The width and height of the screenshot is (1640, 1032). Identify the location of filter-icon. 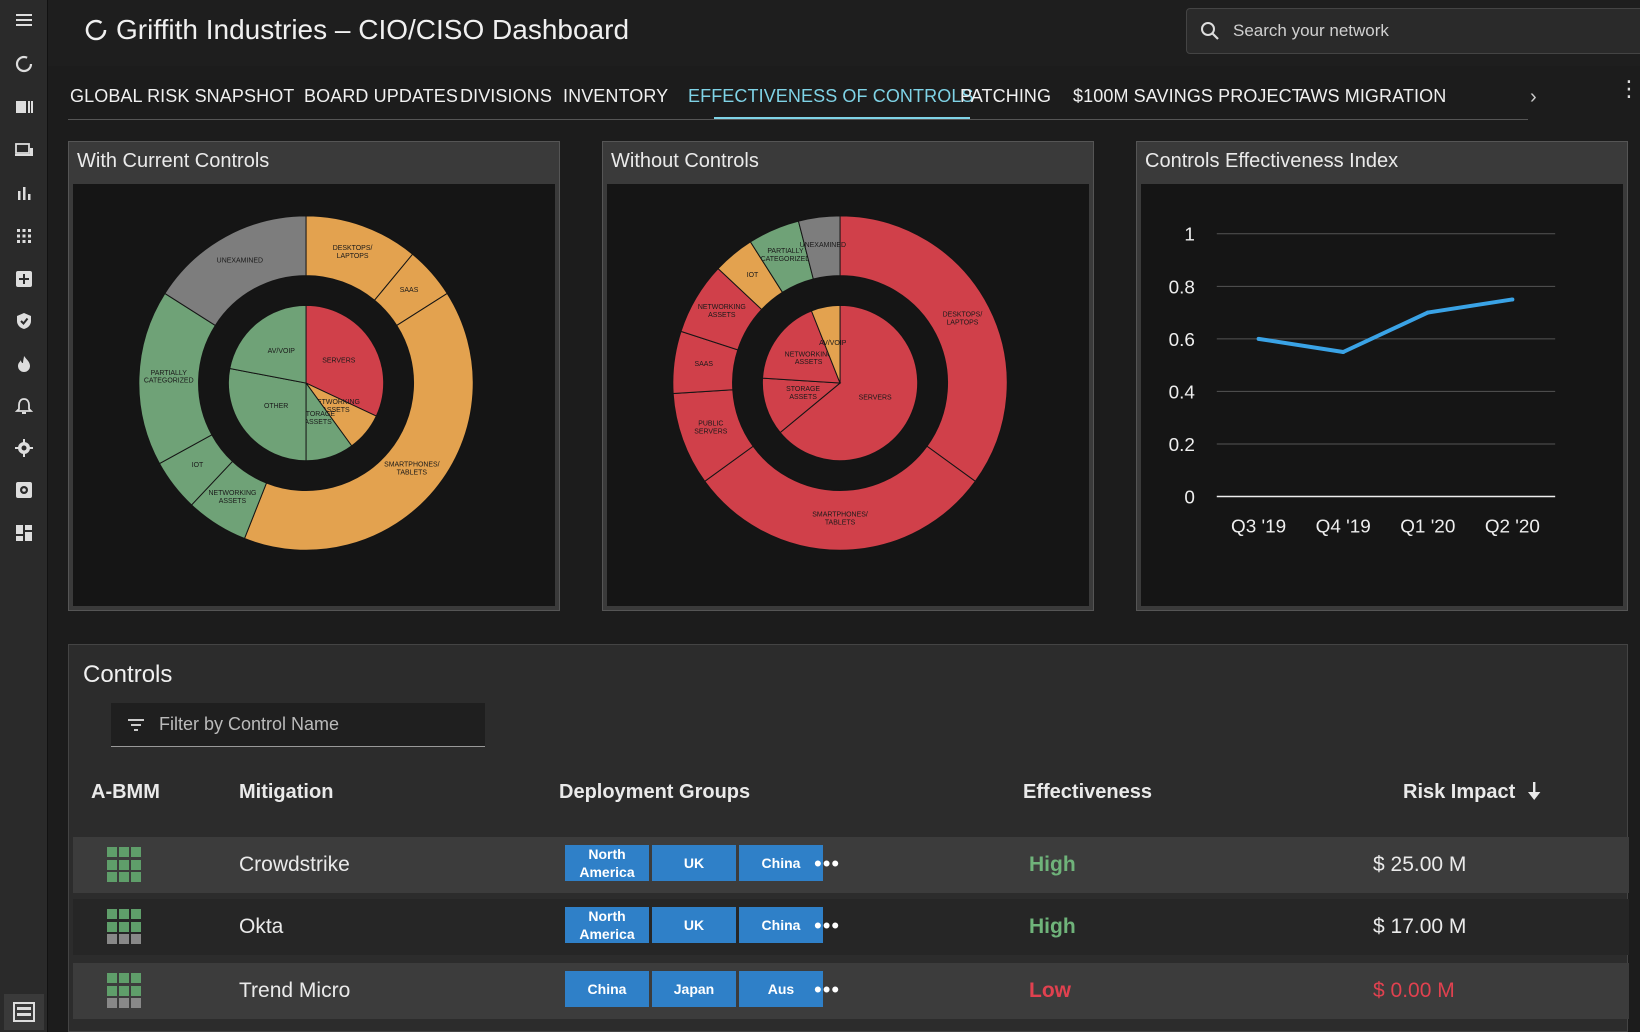
(136, 724).